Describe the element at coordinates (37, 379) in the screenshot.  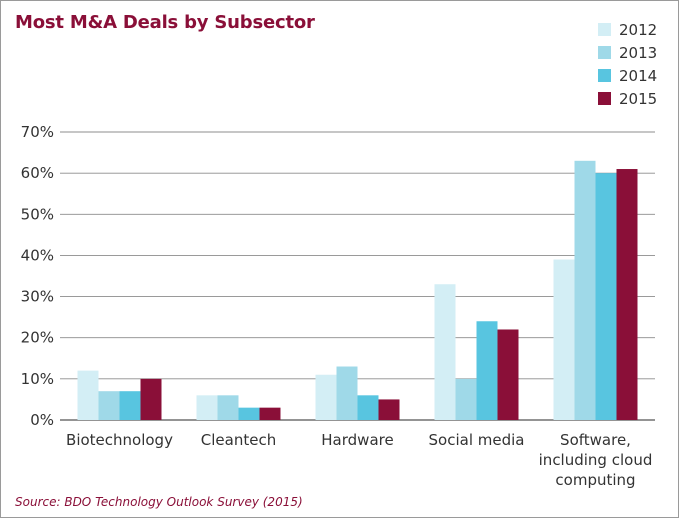
I see `y-tick-label: 10%` at that location.